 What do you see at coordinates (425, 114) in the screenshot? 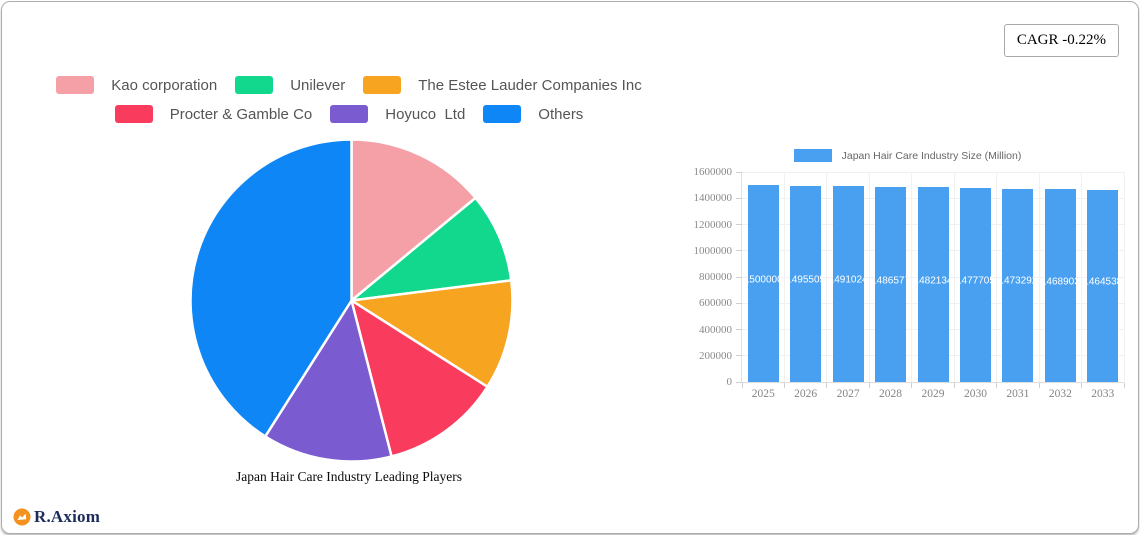
I see `legend-label: Hoyuco Ltd` at bounding box center [425, 114].